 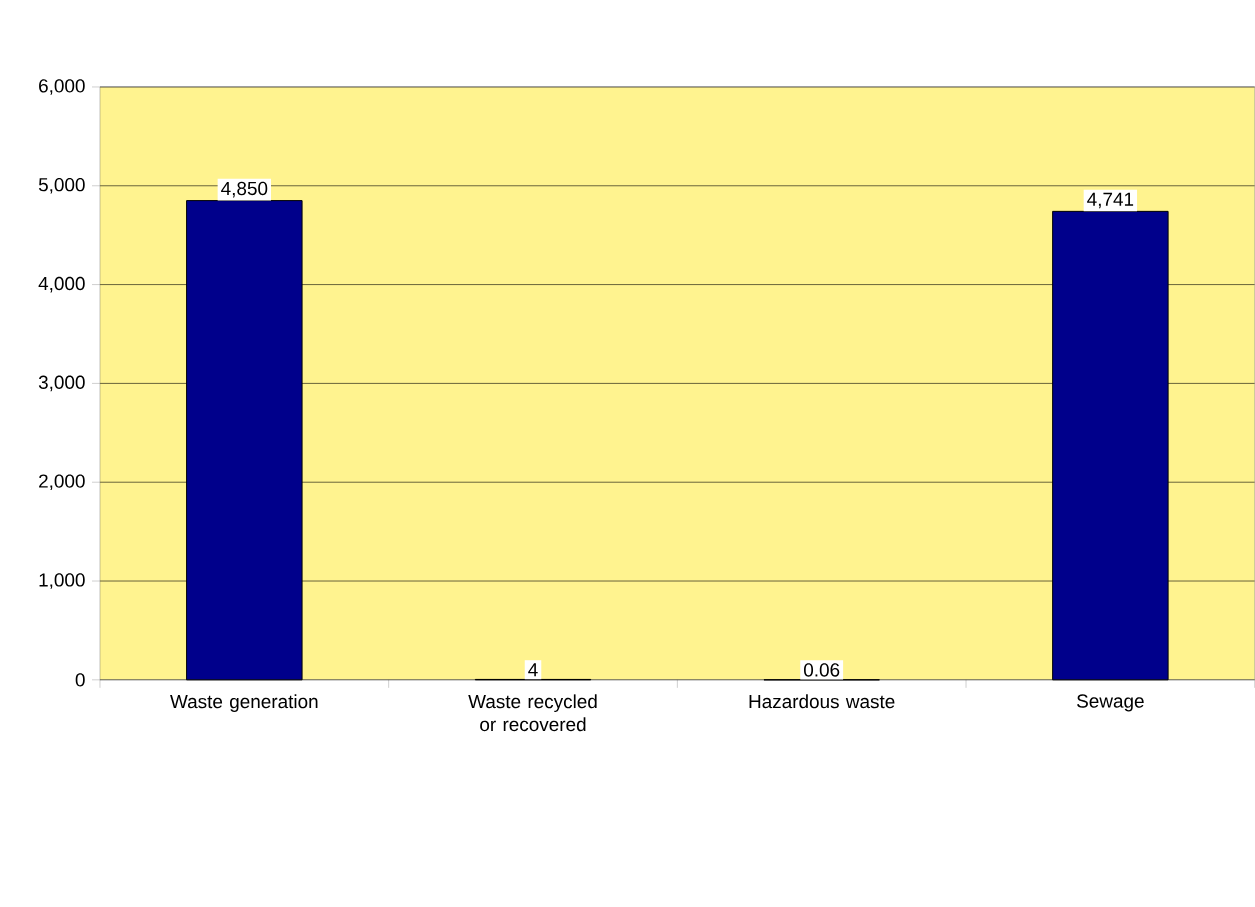 What do you see at coordinates (532, 713) in the screenshot?
I see `x-tick-label: Waste recycled or recovered` at bounding box center [532, 713].